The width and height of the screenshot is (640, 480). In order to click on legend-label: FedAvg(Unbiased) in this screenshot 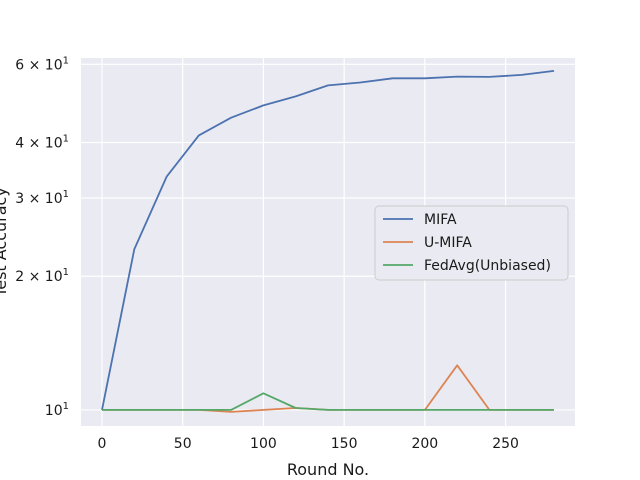, I will do `click(487, 266)`.